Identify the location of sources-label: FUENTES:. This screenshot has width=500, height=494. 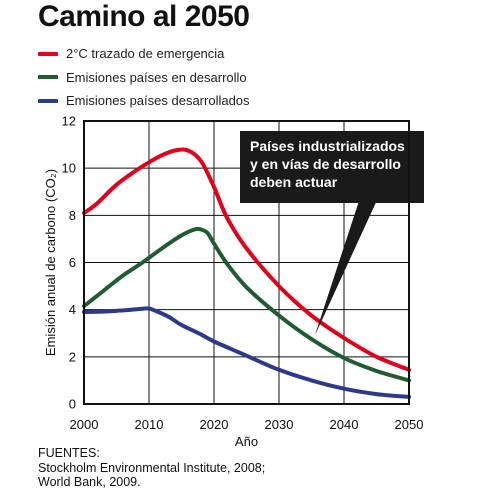
(69, 453).